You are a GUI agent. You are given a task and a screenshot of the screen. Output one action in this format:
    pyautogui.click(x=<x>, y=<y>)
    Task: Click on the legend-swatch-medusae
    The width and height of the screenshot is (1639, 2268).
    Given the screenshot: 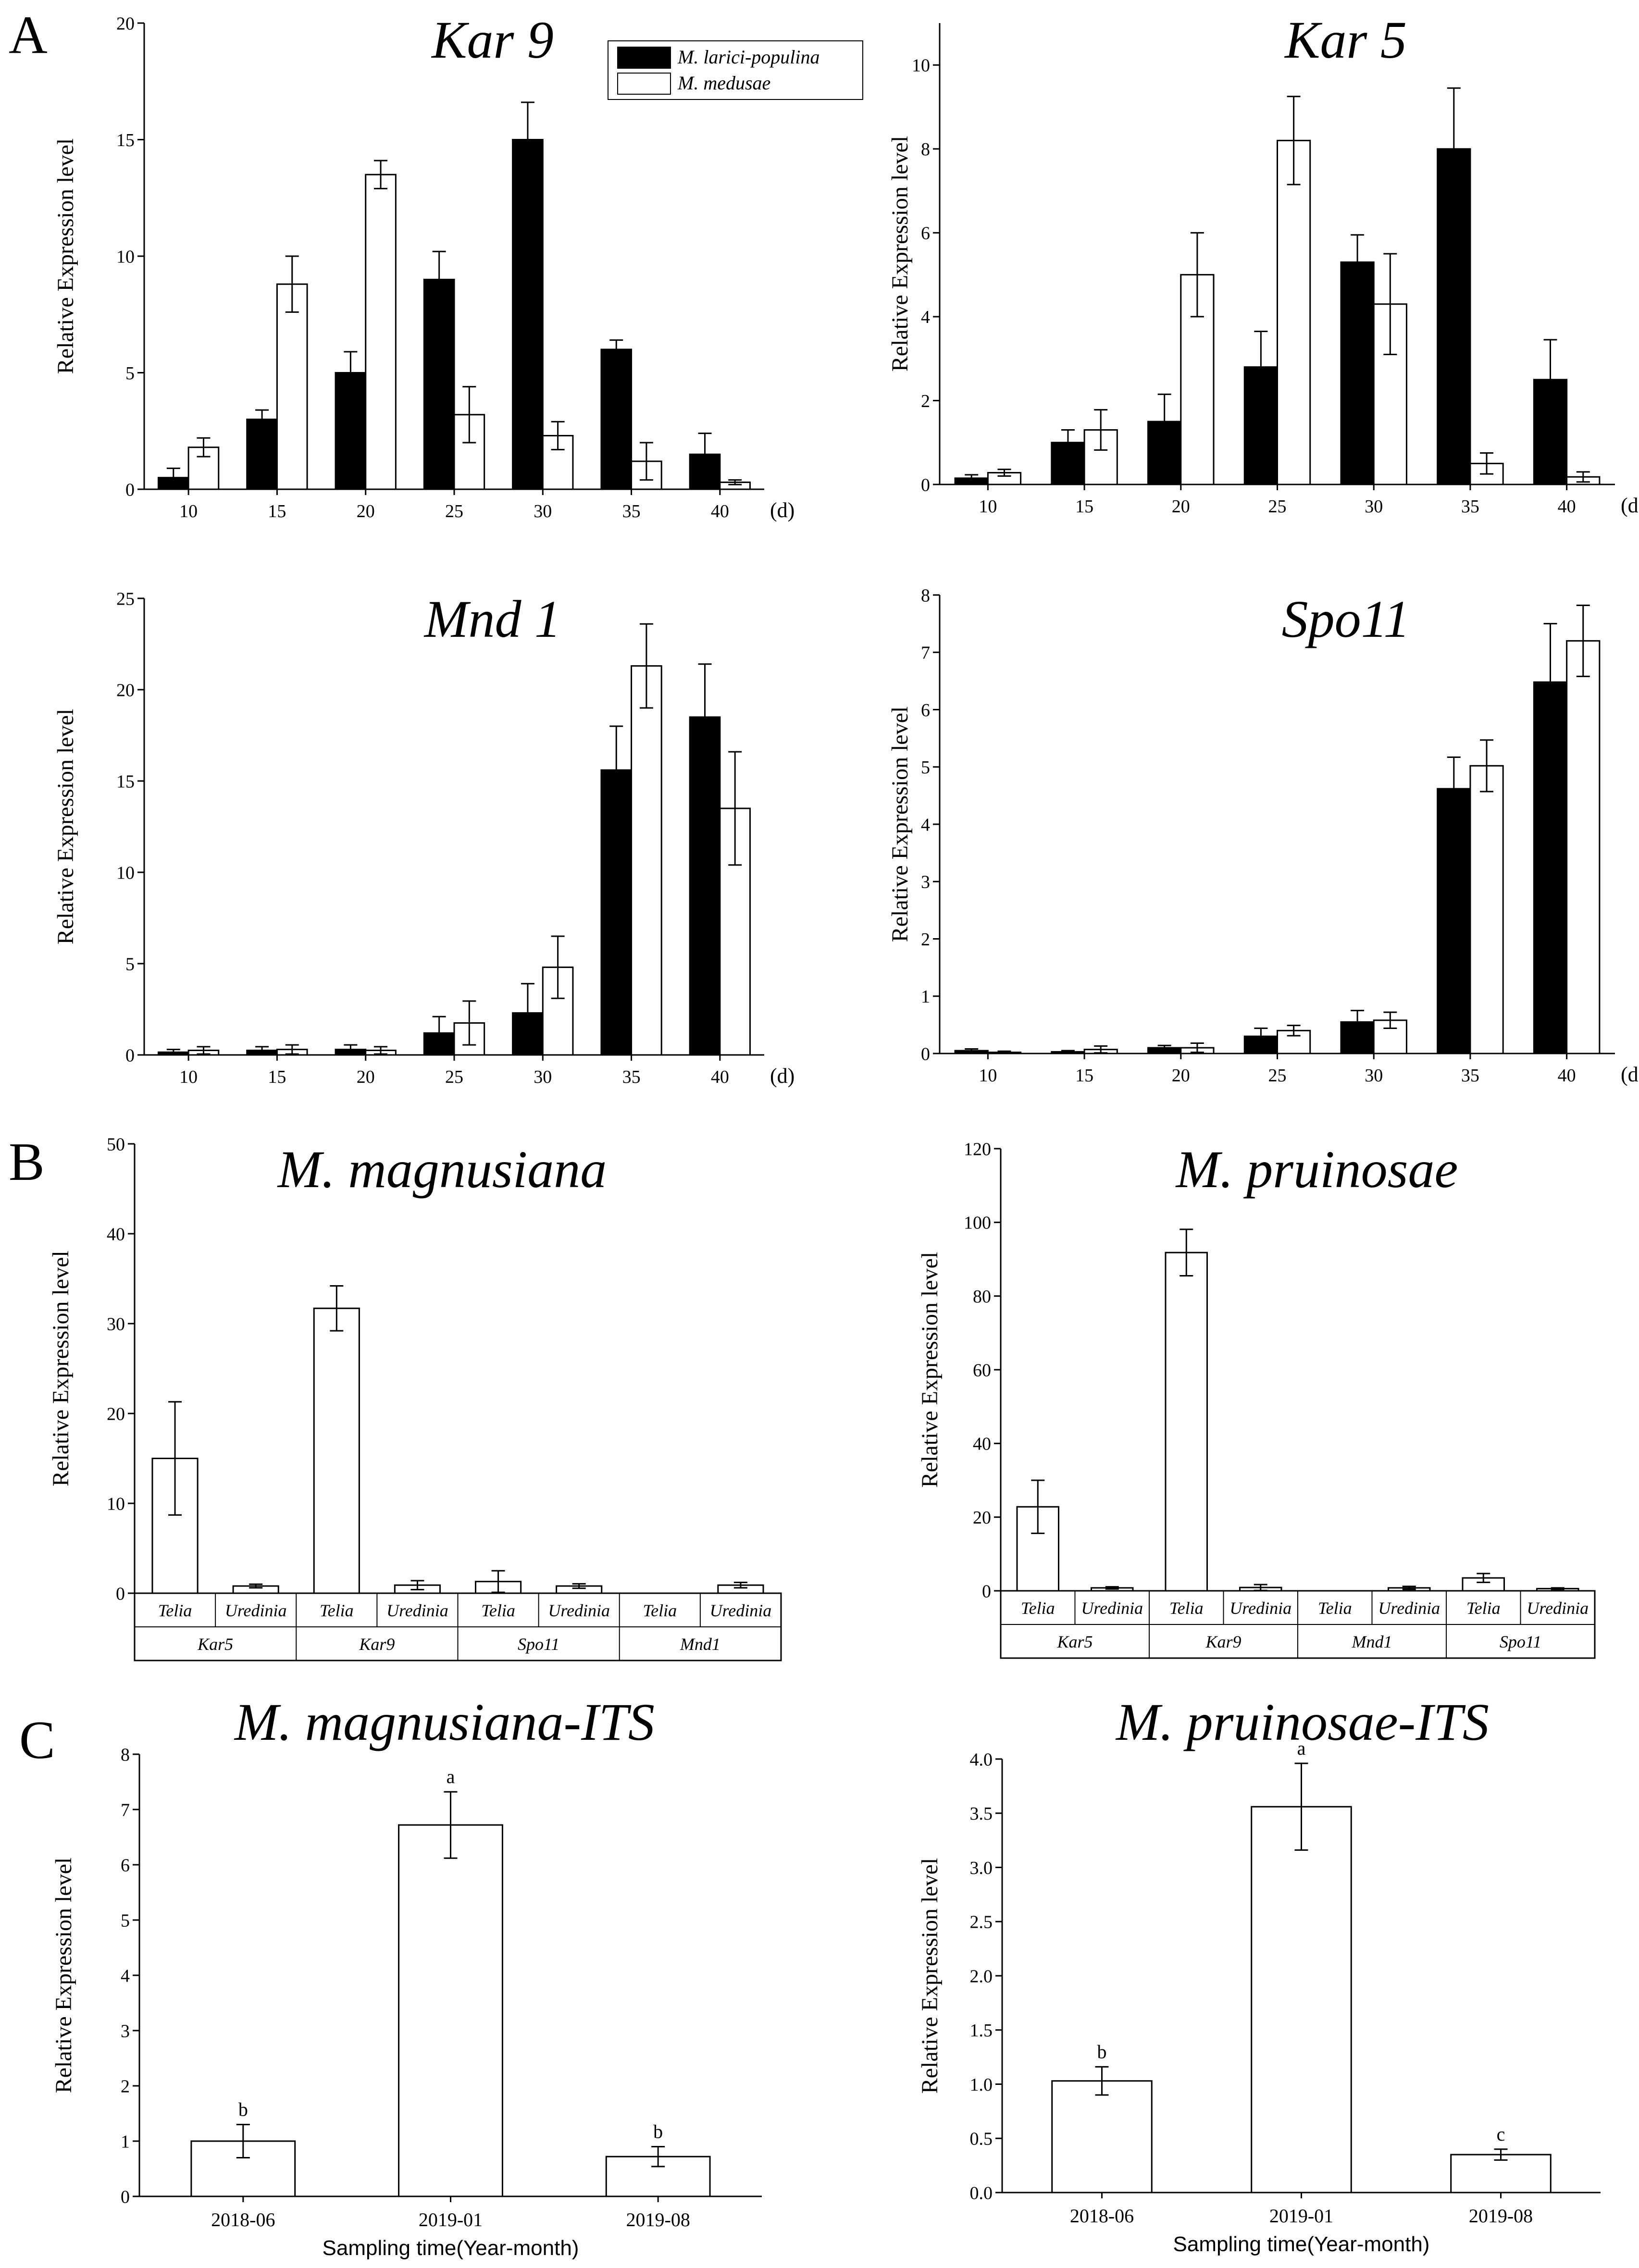 What is the action you would take?
    pyautogui.click(x=644, y=84)
    